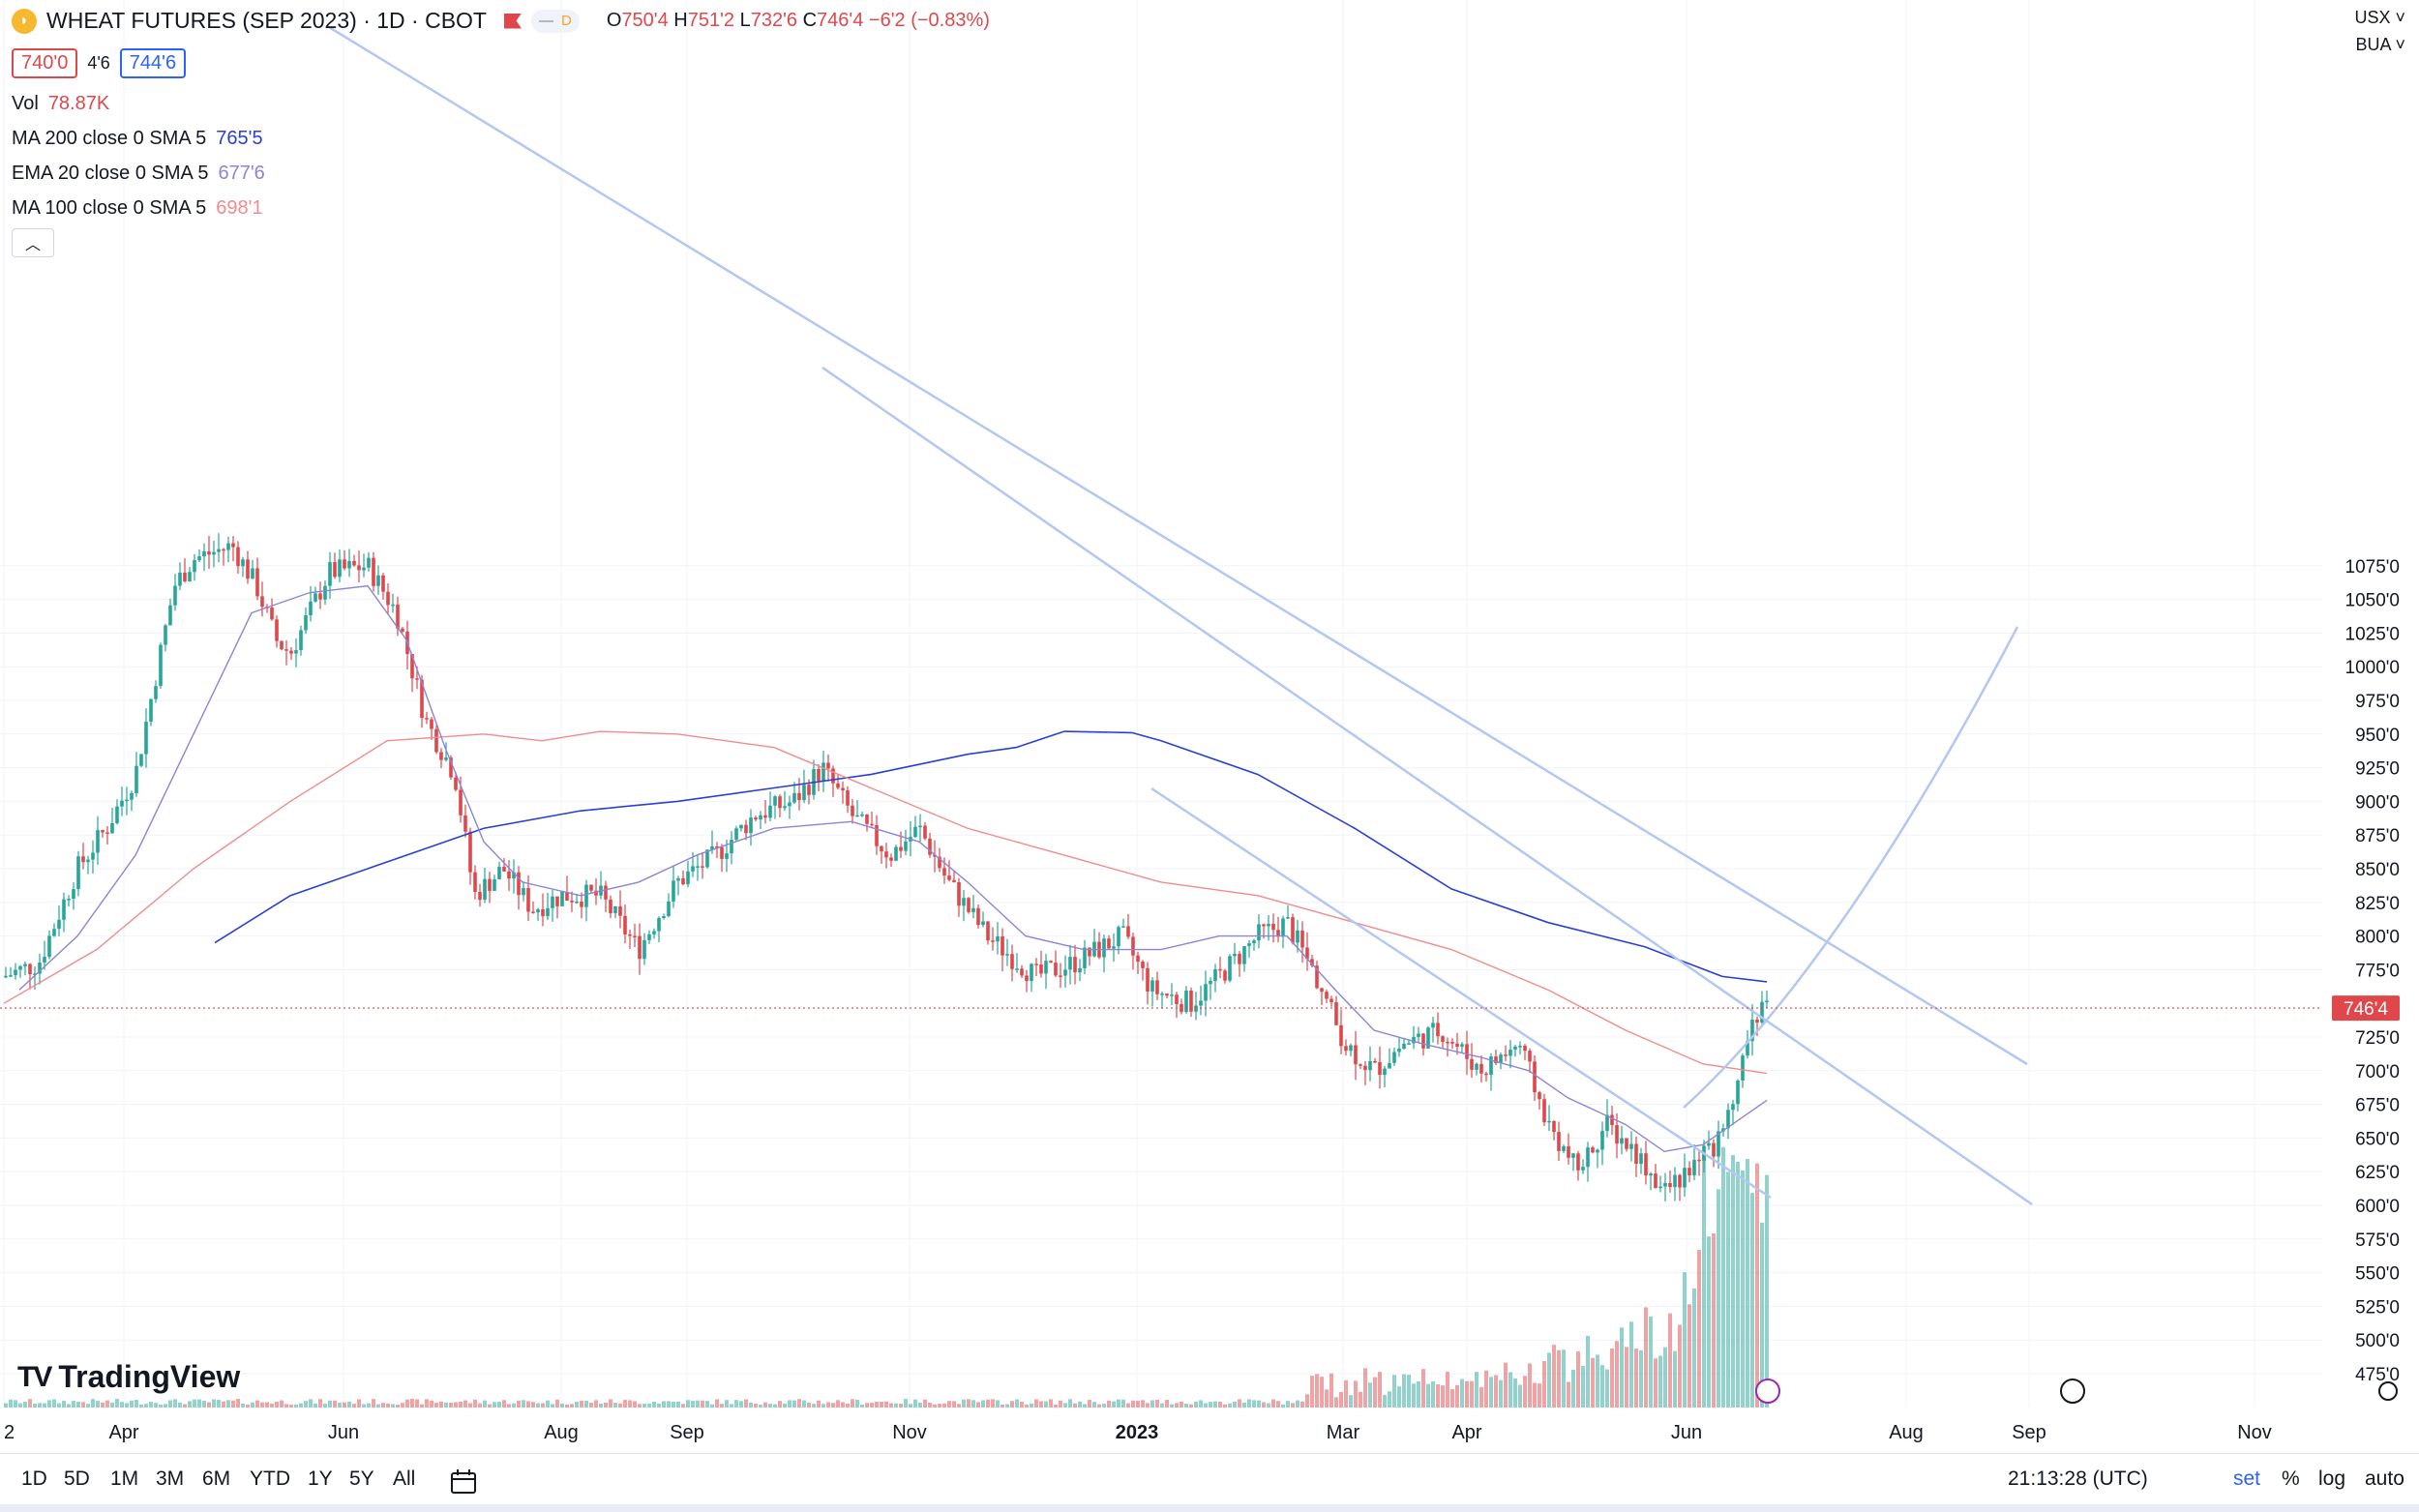 This screenshot has width=2419, height=1512. Describe the element at coordinates (33, 243) in the screenshot. I see `collapse-legend-button: ︿` at that location.